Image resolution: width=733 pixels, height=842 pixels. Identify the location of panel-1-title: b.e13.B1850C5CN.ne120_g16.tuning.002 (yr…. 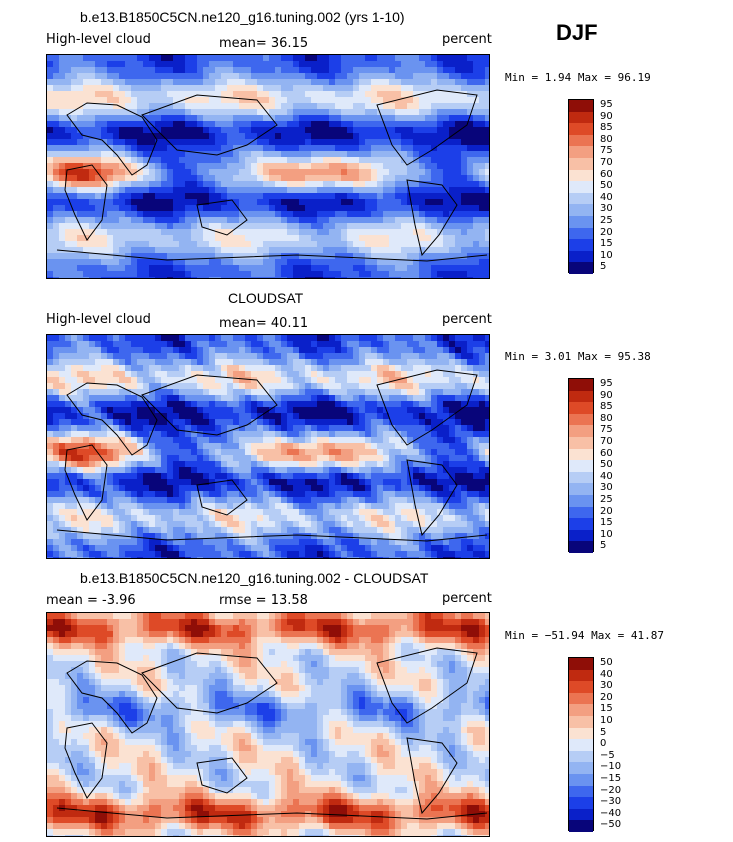
(242, 17).